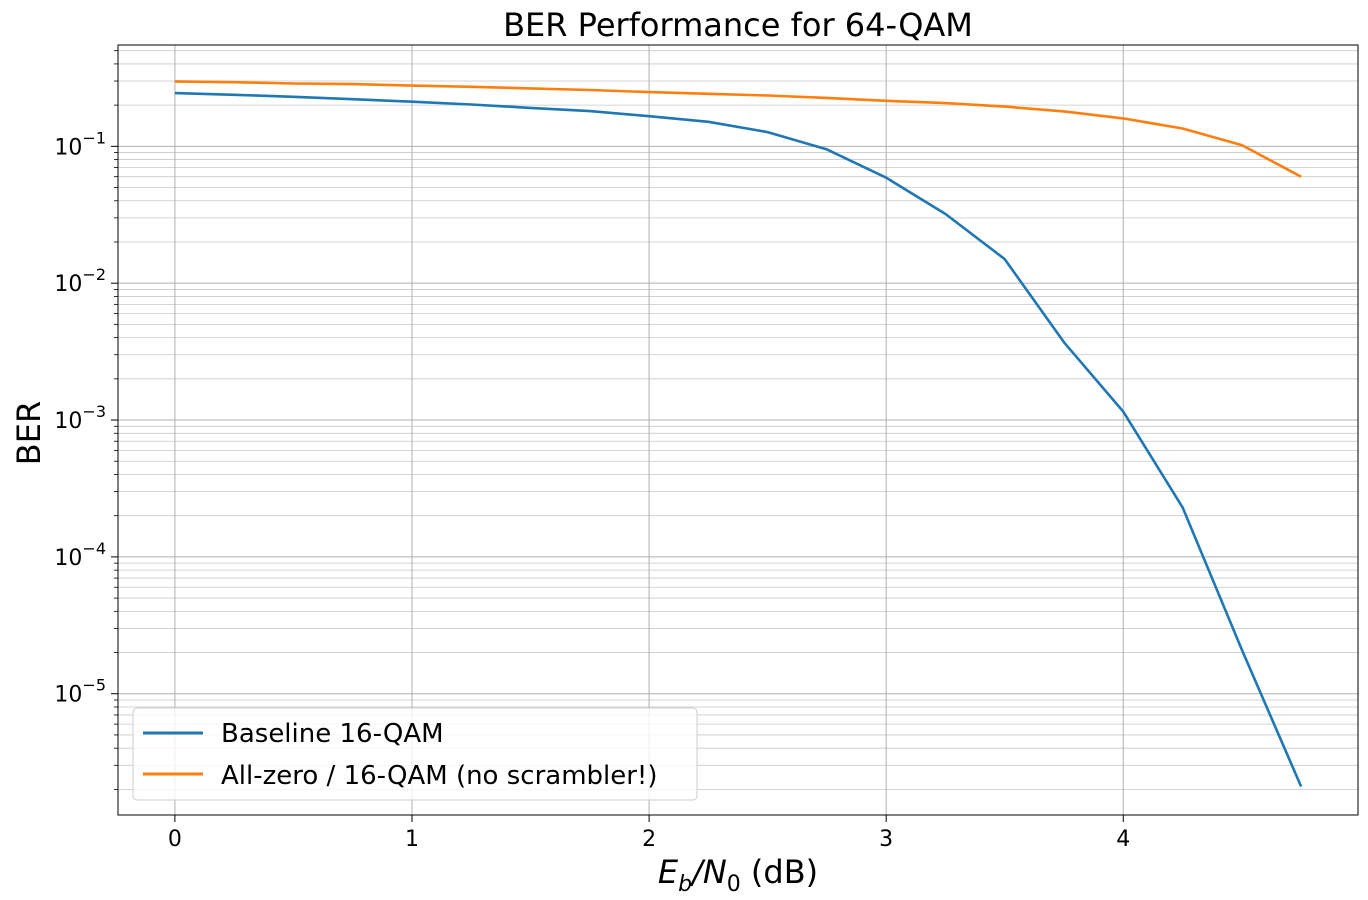 Image resolution: width=1368 pixels, height=900 pixels. I want to click on y-tick-label: 10⁻⁵, so click(80, 692).